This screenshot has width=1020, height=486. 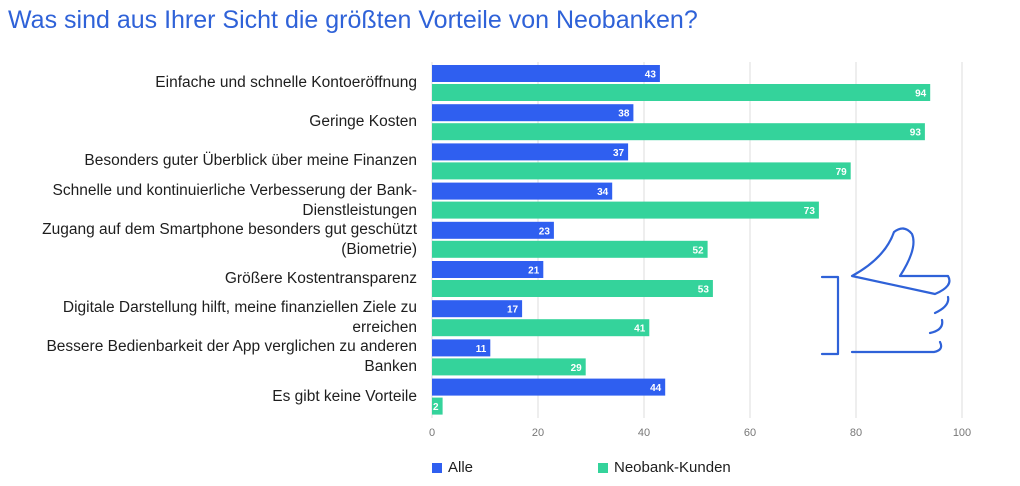 I want to click on legend-swatch-alle, so click(x=437, y=467).